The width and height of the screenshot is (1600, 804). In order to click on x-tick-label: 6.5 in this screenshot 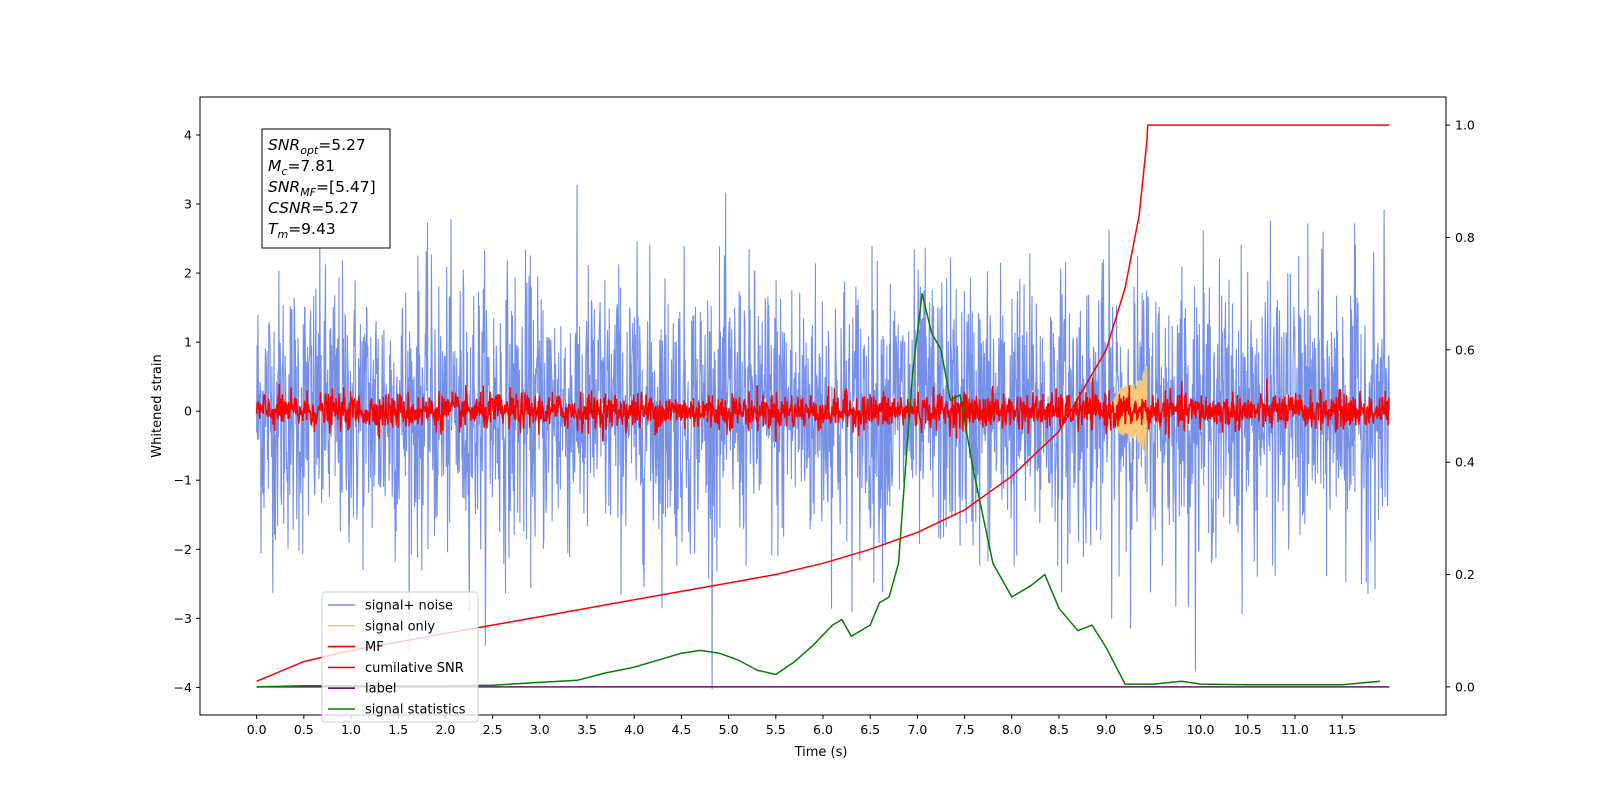, I will do `click(870, 729)`.